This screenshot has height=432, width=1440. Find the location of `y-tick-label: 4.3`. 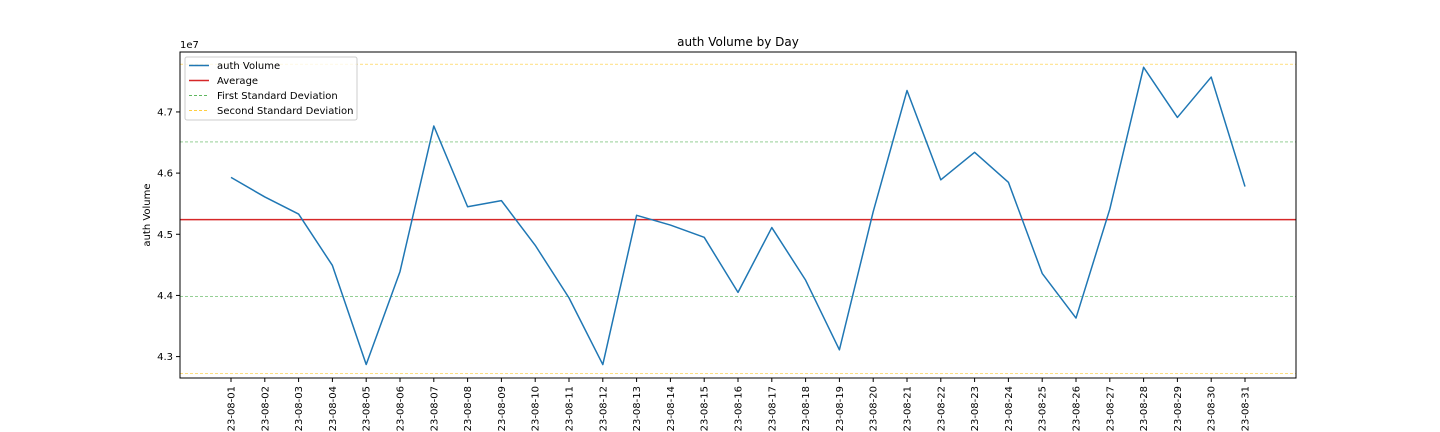

y-tick-label: 4.3 is located at coordinates (165, 357).